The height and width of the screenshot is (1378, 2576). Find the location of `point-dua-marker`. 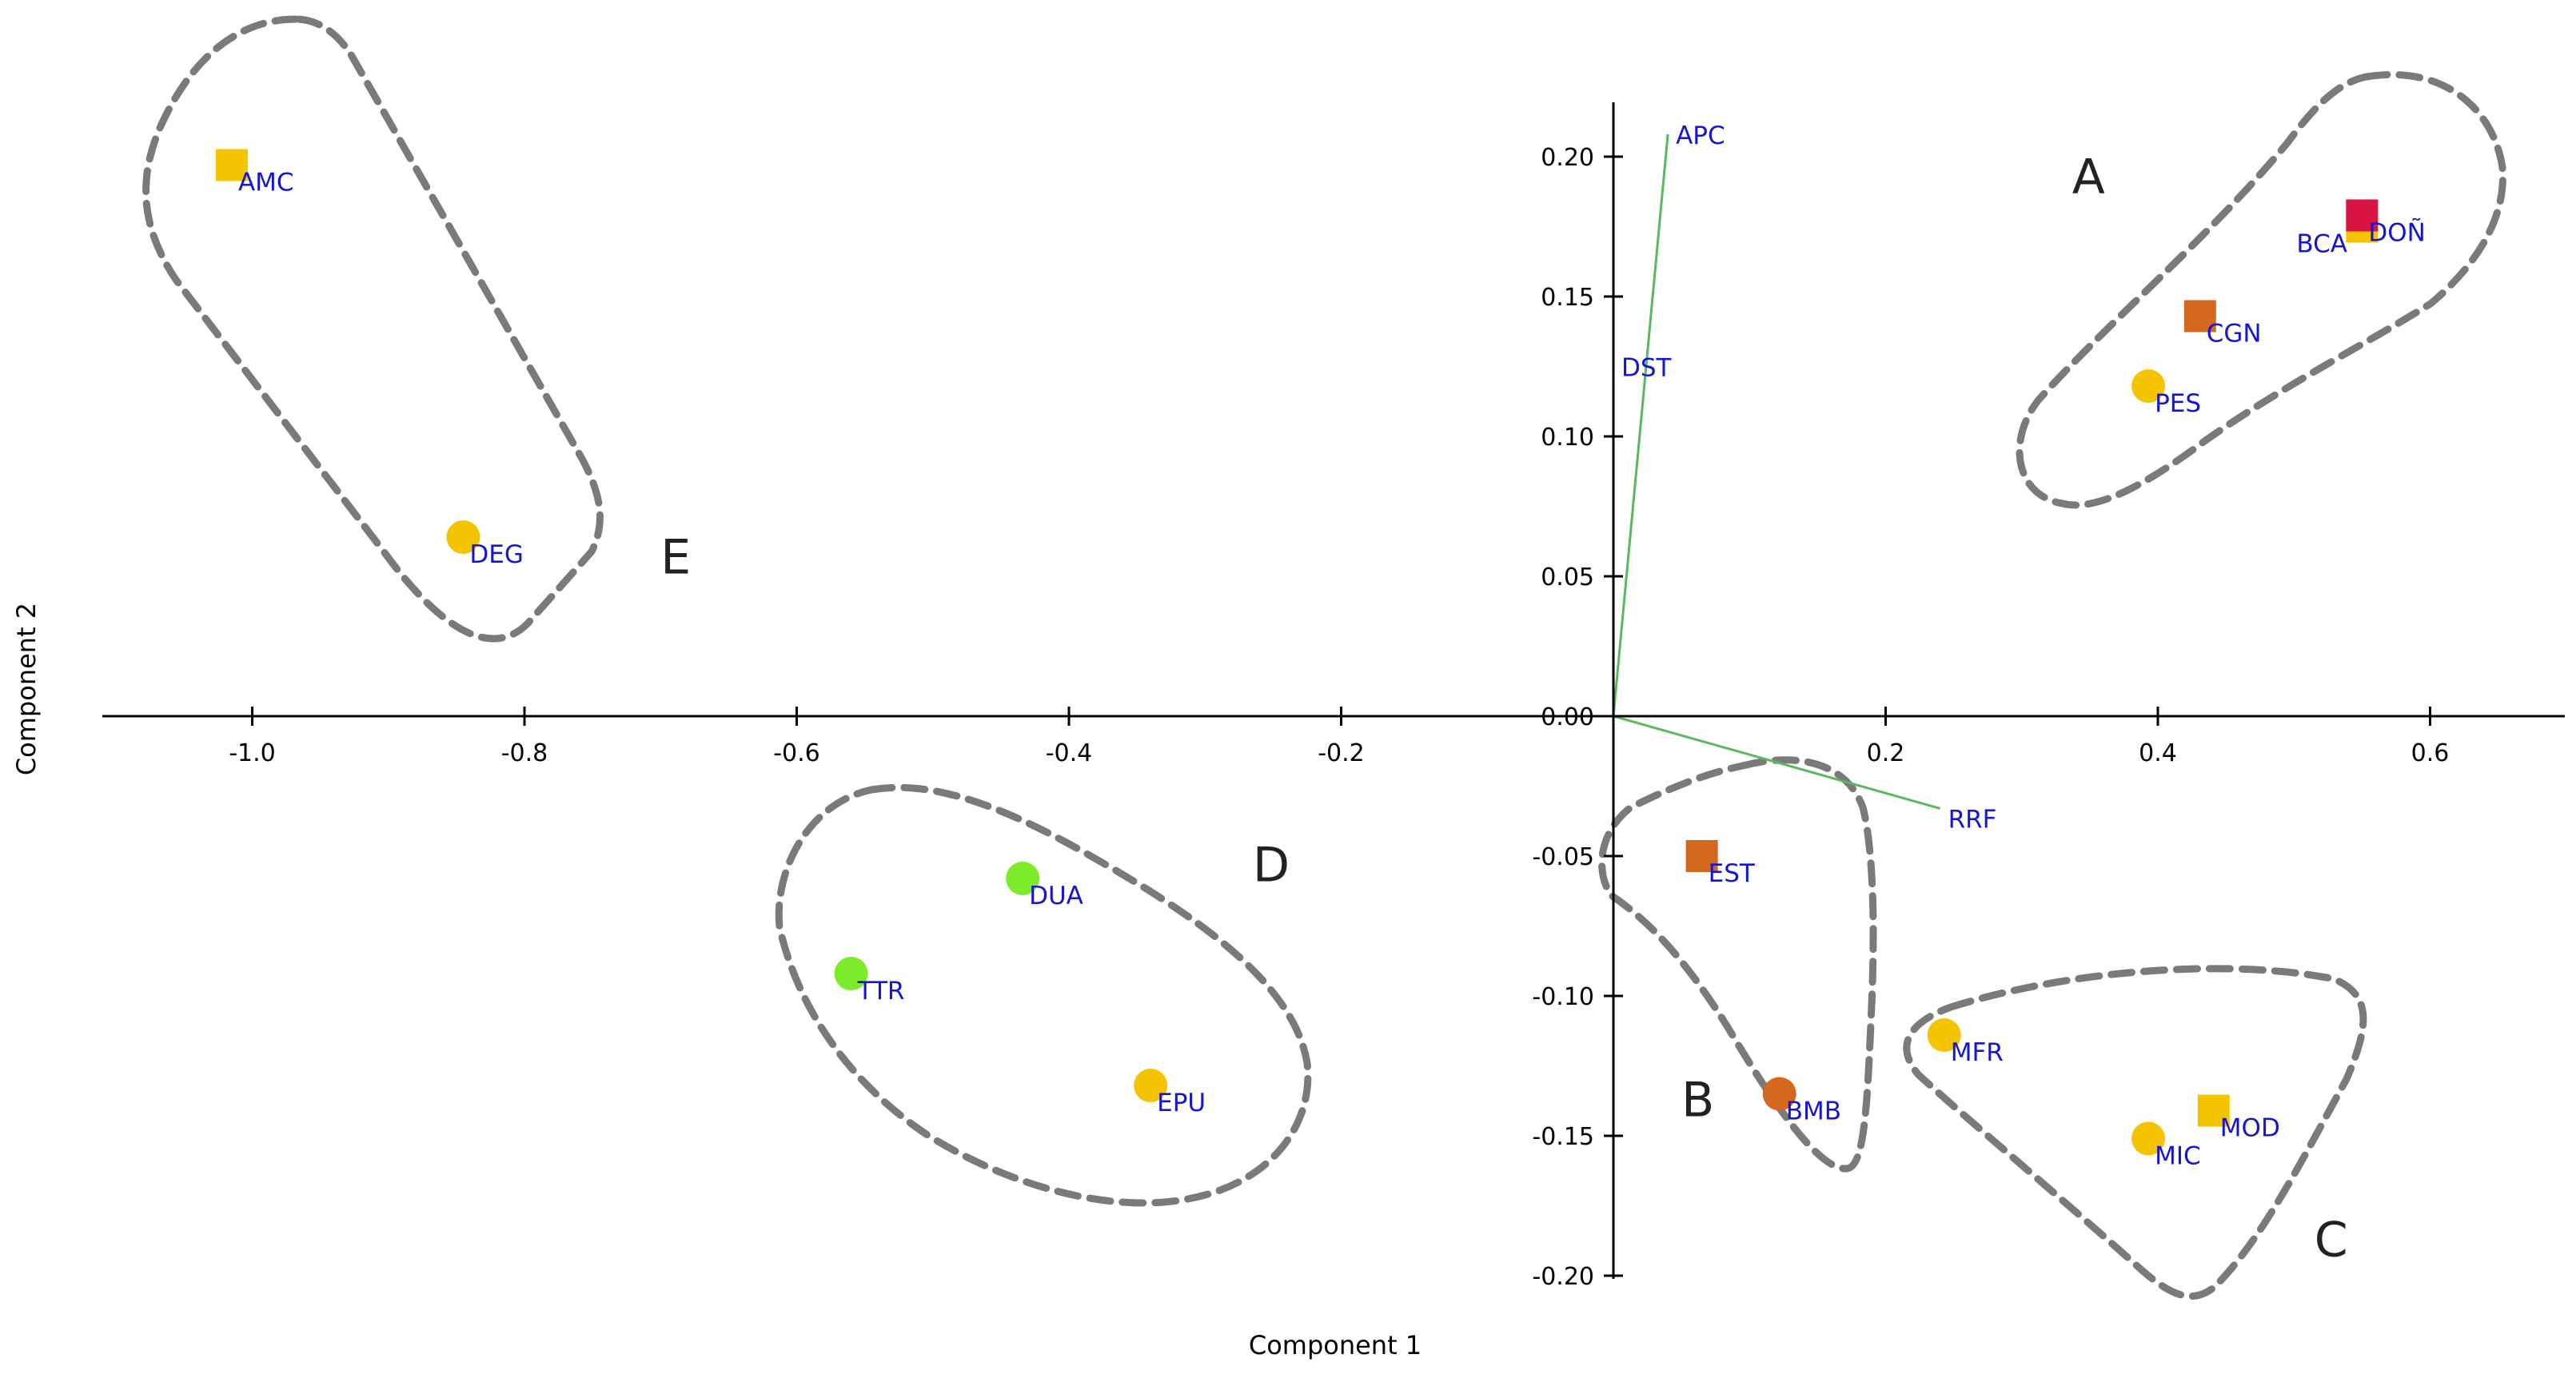

point-dua-marker is located at coordinates (1023, 878).